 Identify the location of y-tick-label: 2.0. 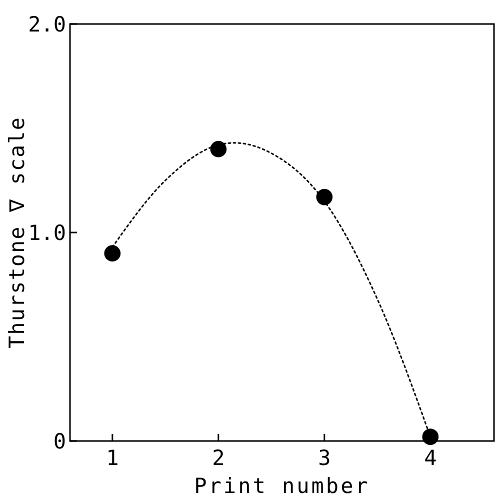
(47, 24).